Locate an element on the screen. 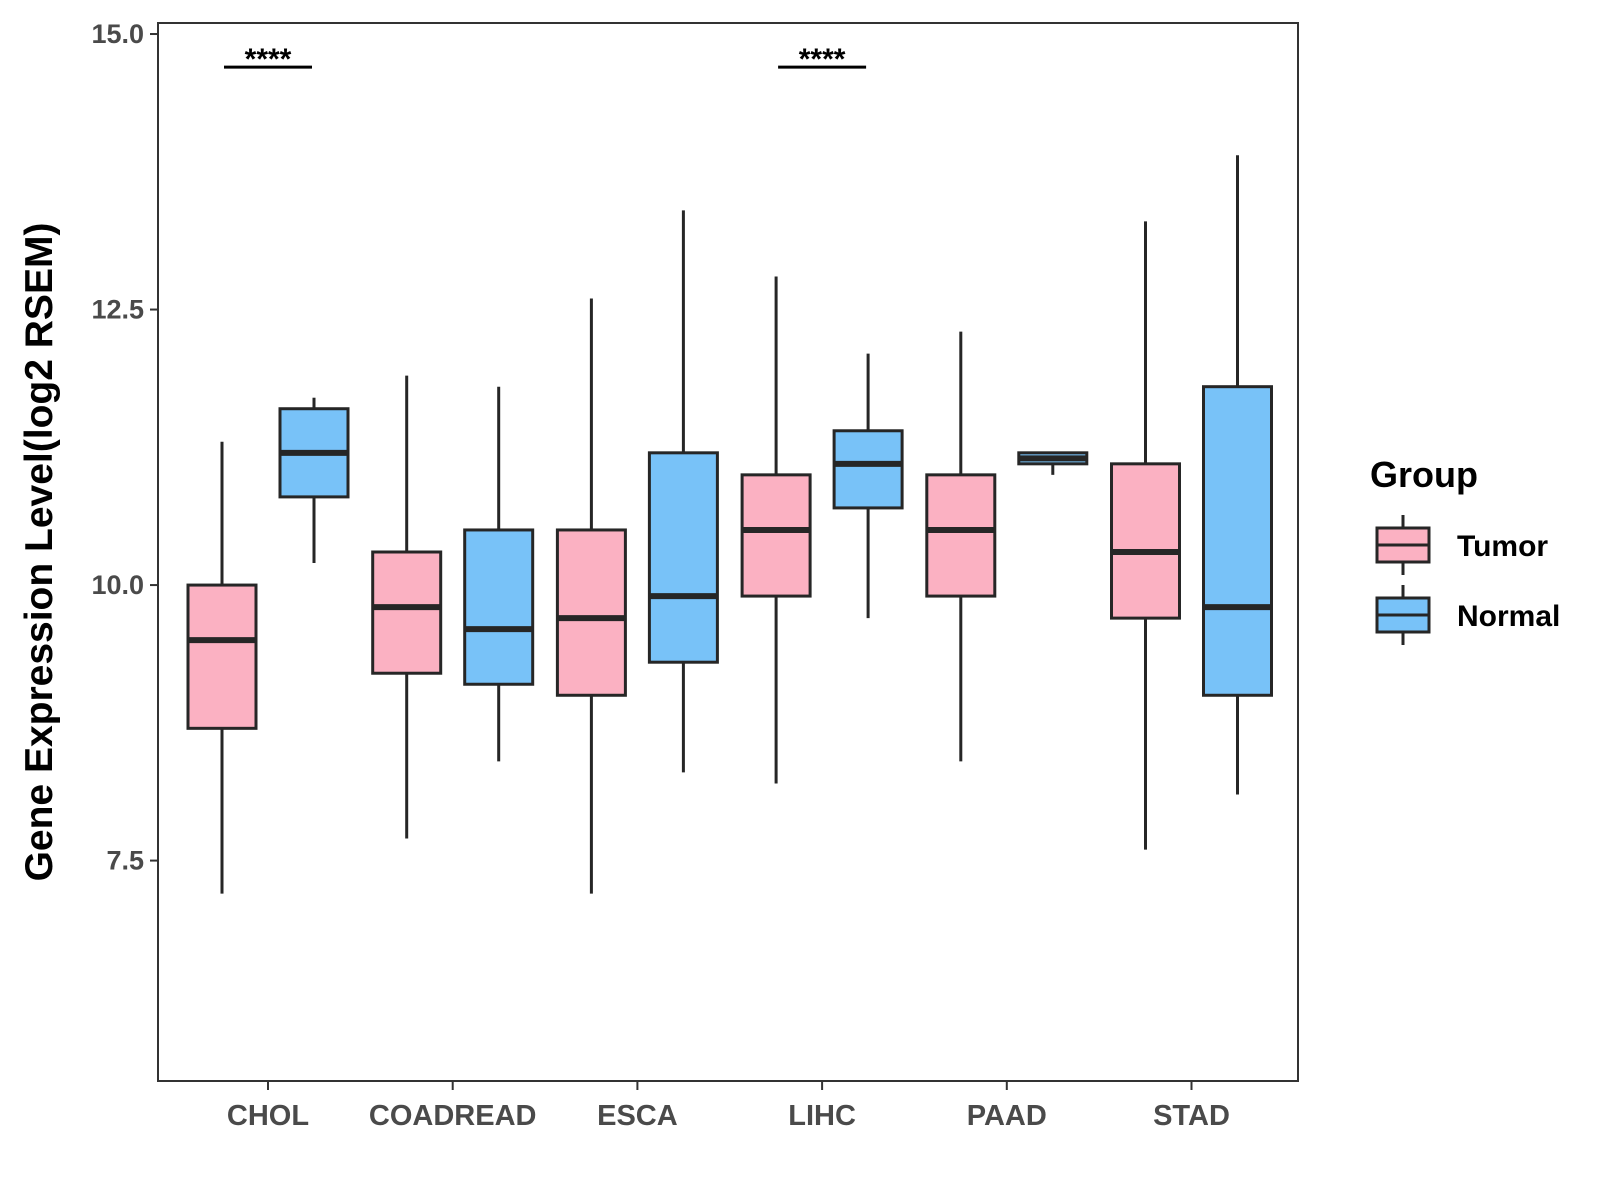 Image resolution: width=1600 pixels, height=1200 pixels. box-tumor-stad is located at coordinates (1145, 535).